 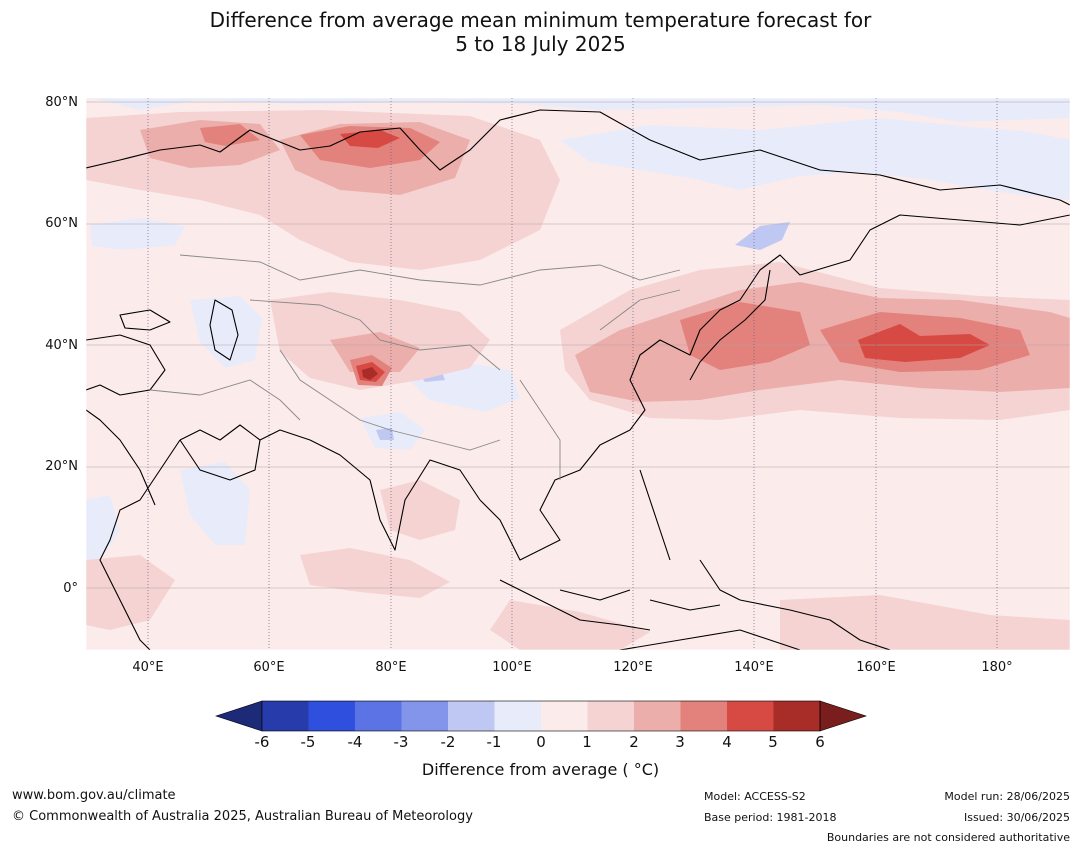 What do you see at coordinates (148, 667) in the screenshot?
I see `lon-label-40e: 40°E` at bounding box center [148, 667].